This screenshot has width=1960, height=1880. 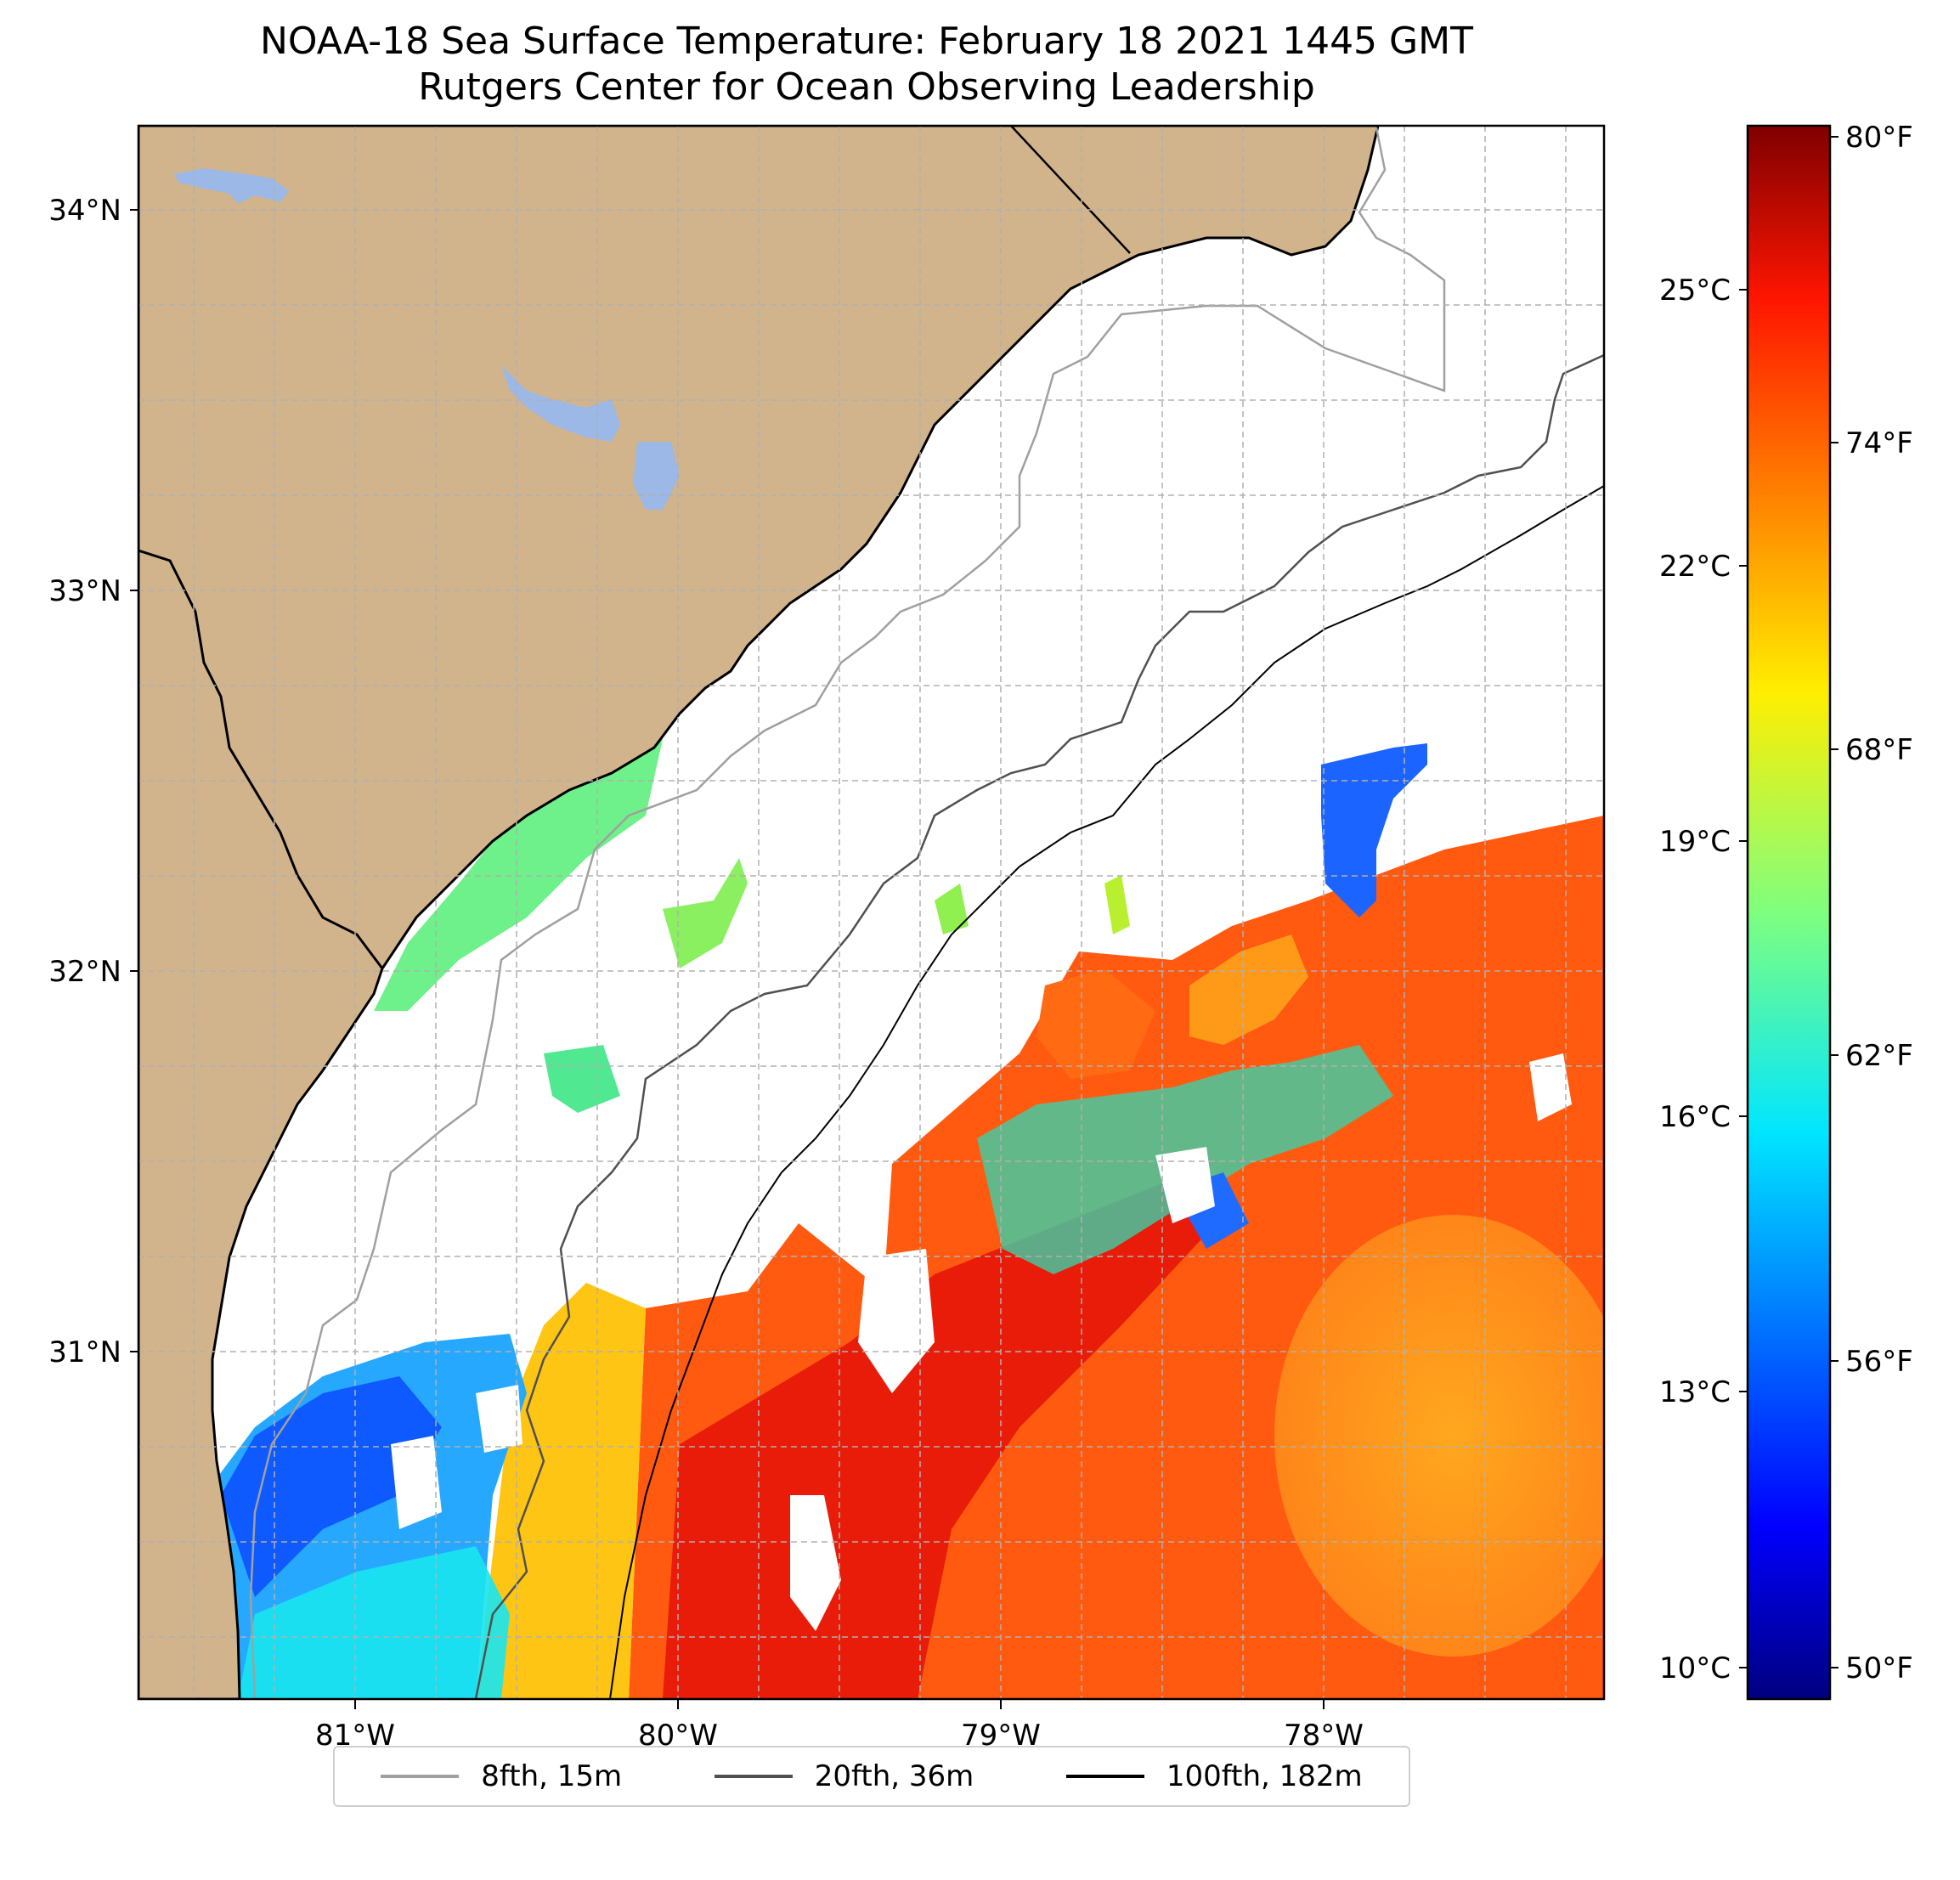 What do you see at coordinates (1879, 1362) in the screenshot?
I see `fahrenheit-tick-label: 56°F` at bounding box center [1879, 1362].